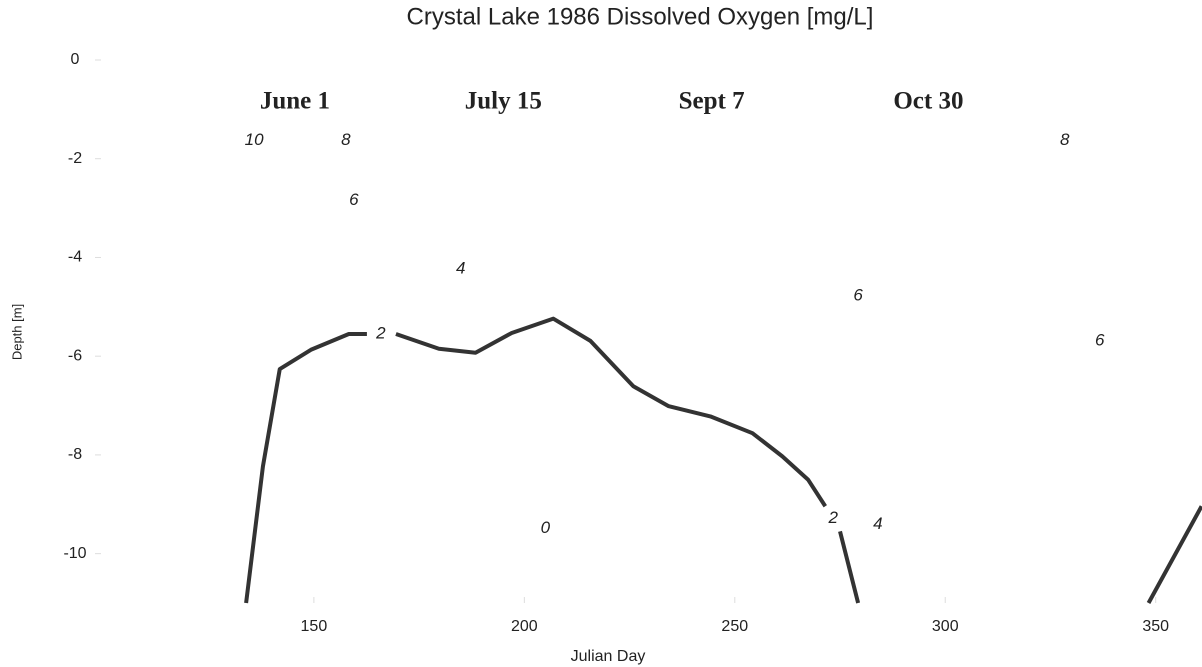  Describe the element at coordinates (734, 626) in the screenshot. I see `x-tick-label: 250` at that location.